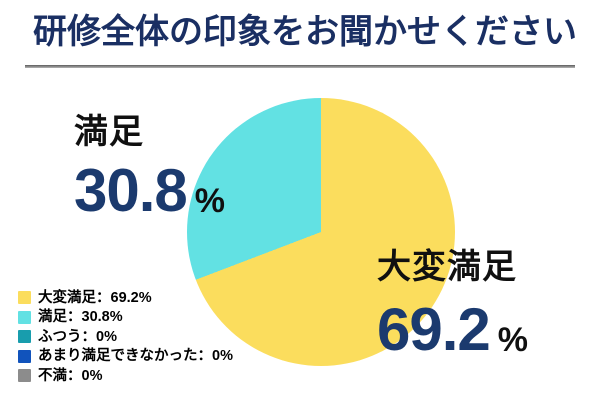 Image resolution: width=600 pixels, height=400 pixels. I want to click on callout-satisfied-value: 30.8, so click(131, 190).